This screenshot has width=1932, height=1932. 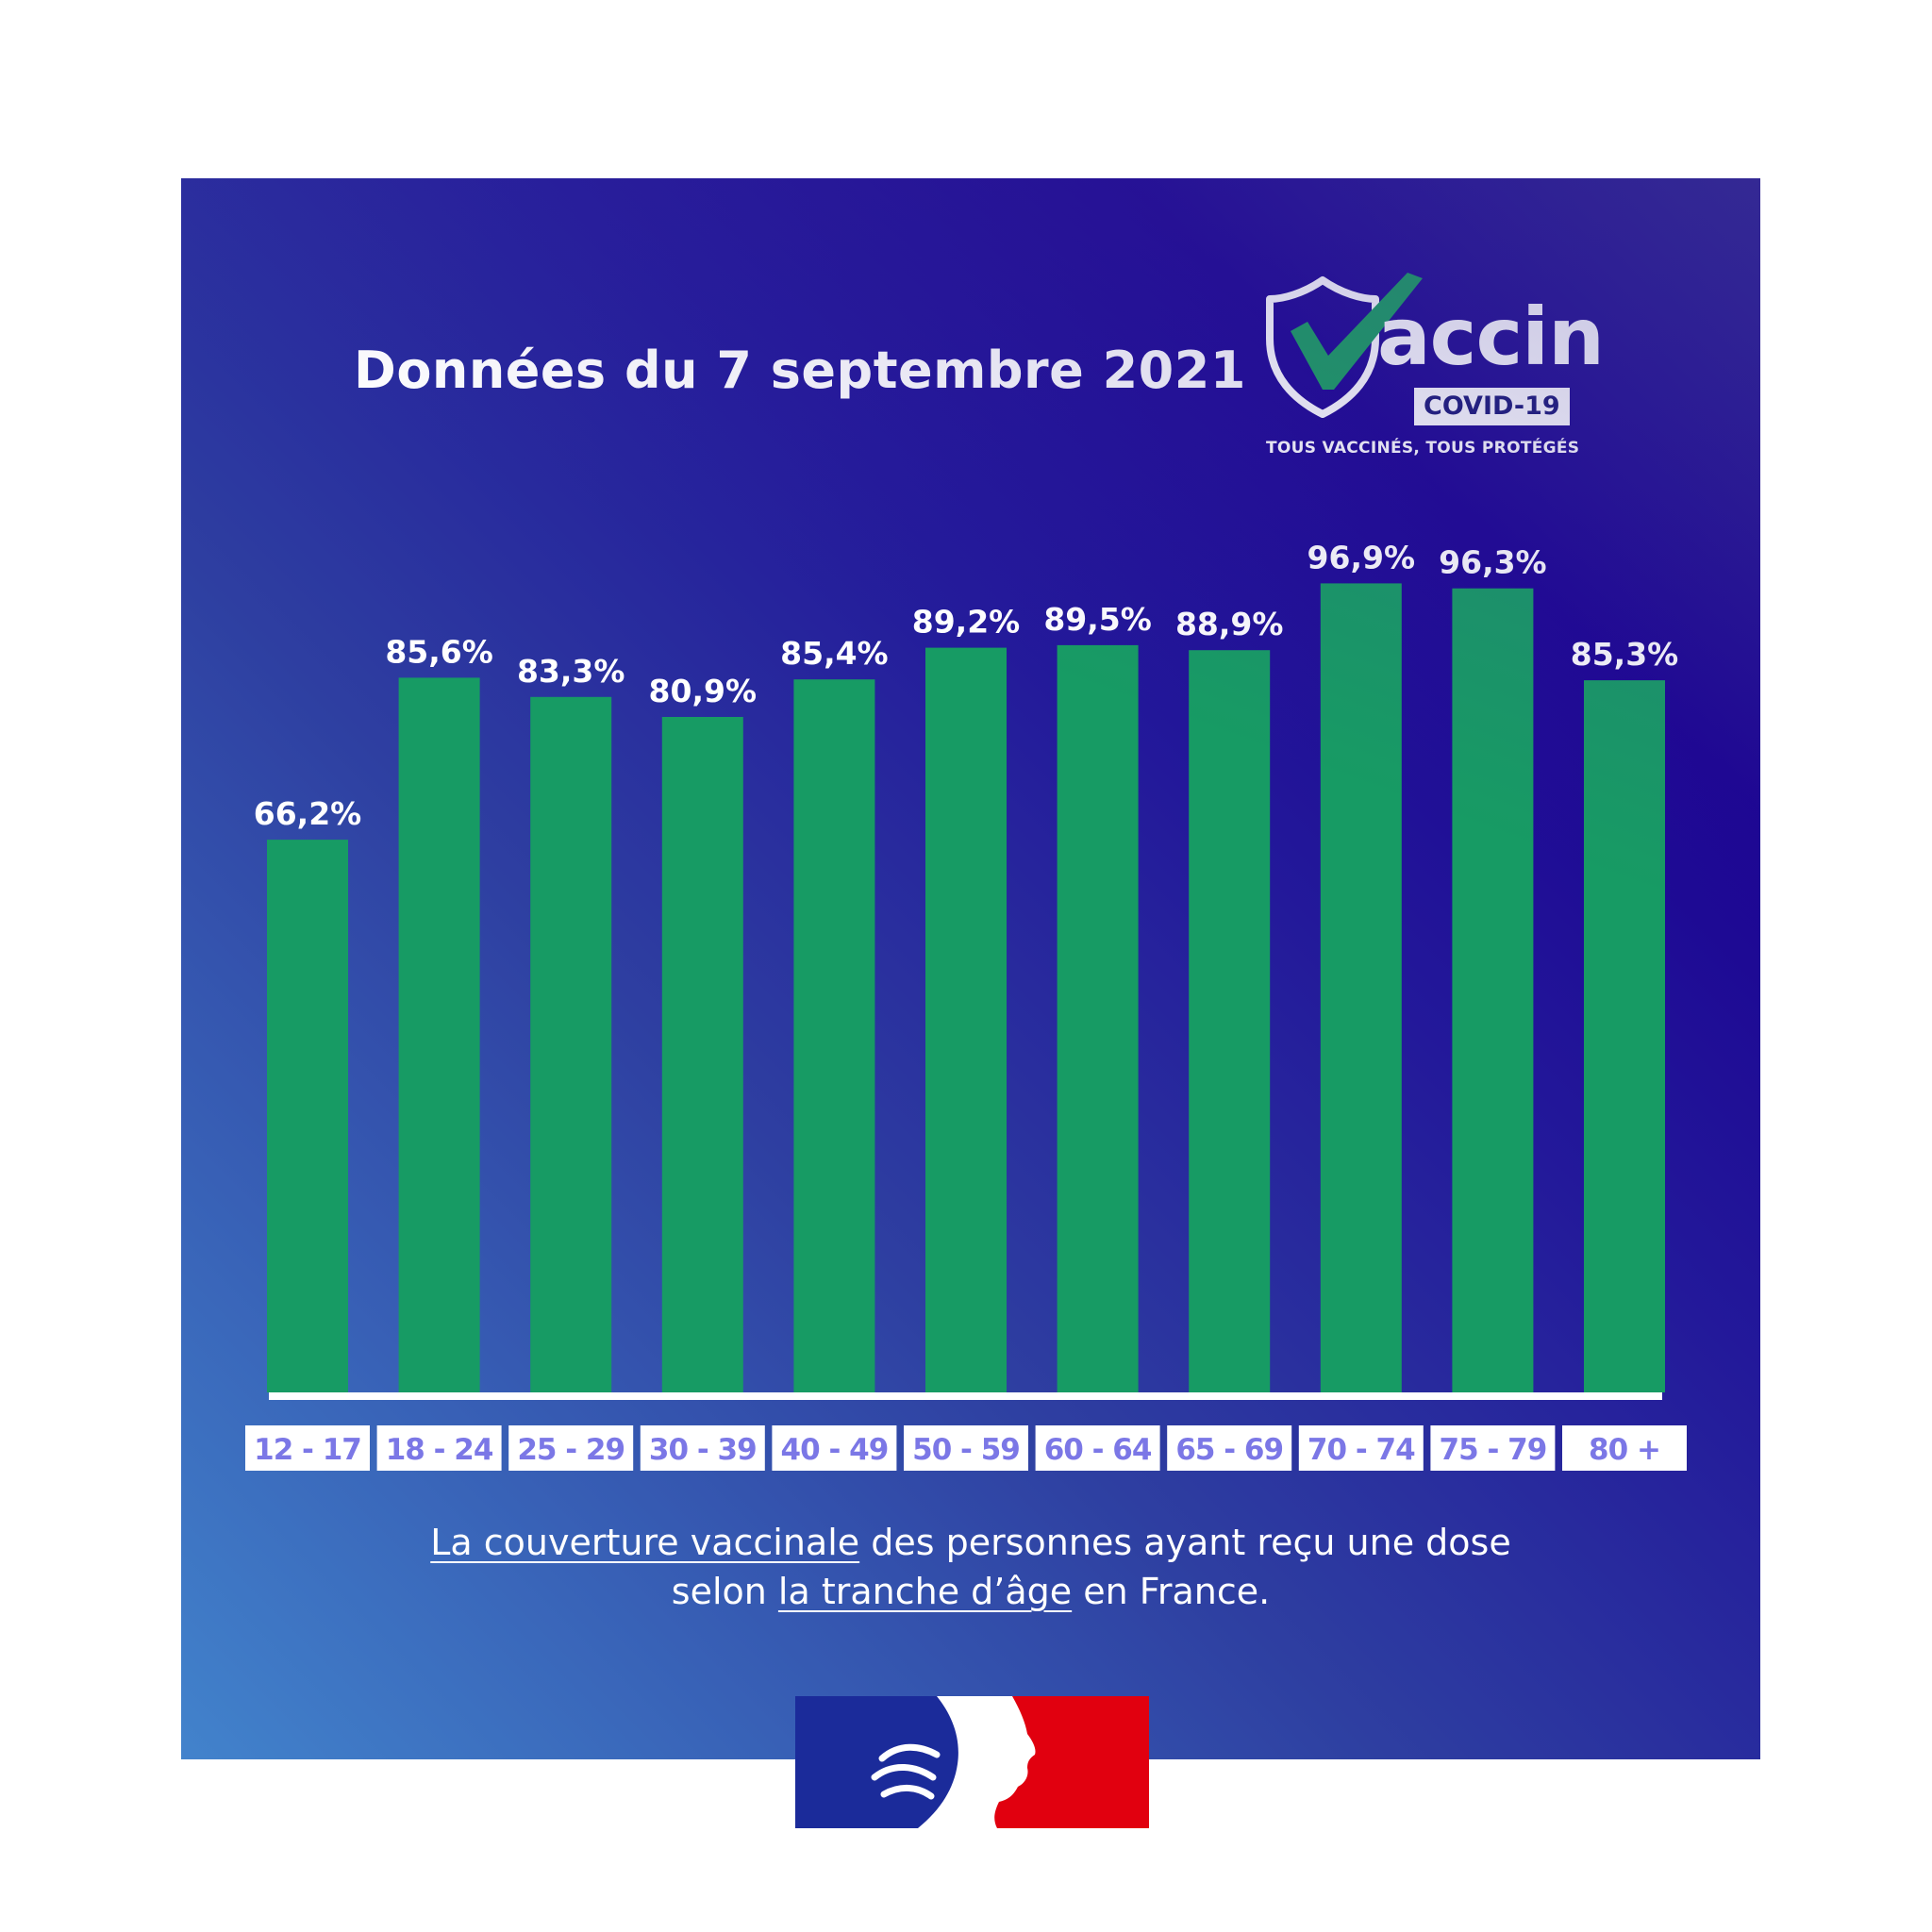 I want to click on caption-line-2: selon la tranche d’âge en France., so click(x=971, y=1591).